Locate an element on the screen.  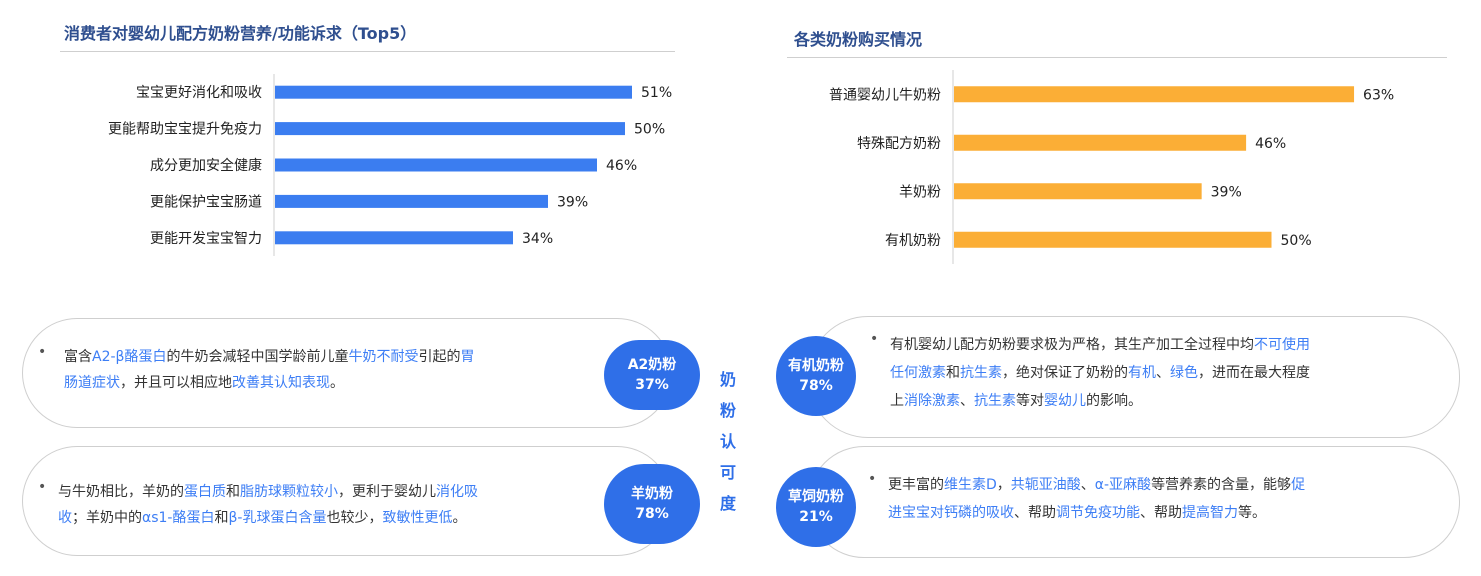
a2-badge-value: 37% is located at coordinates (652, 385).